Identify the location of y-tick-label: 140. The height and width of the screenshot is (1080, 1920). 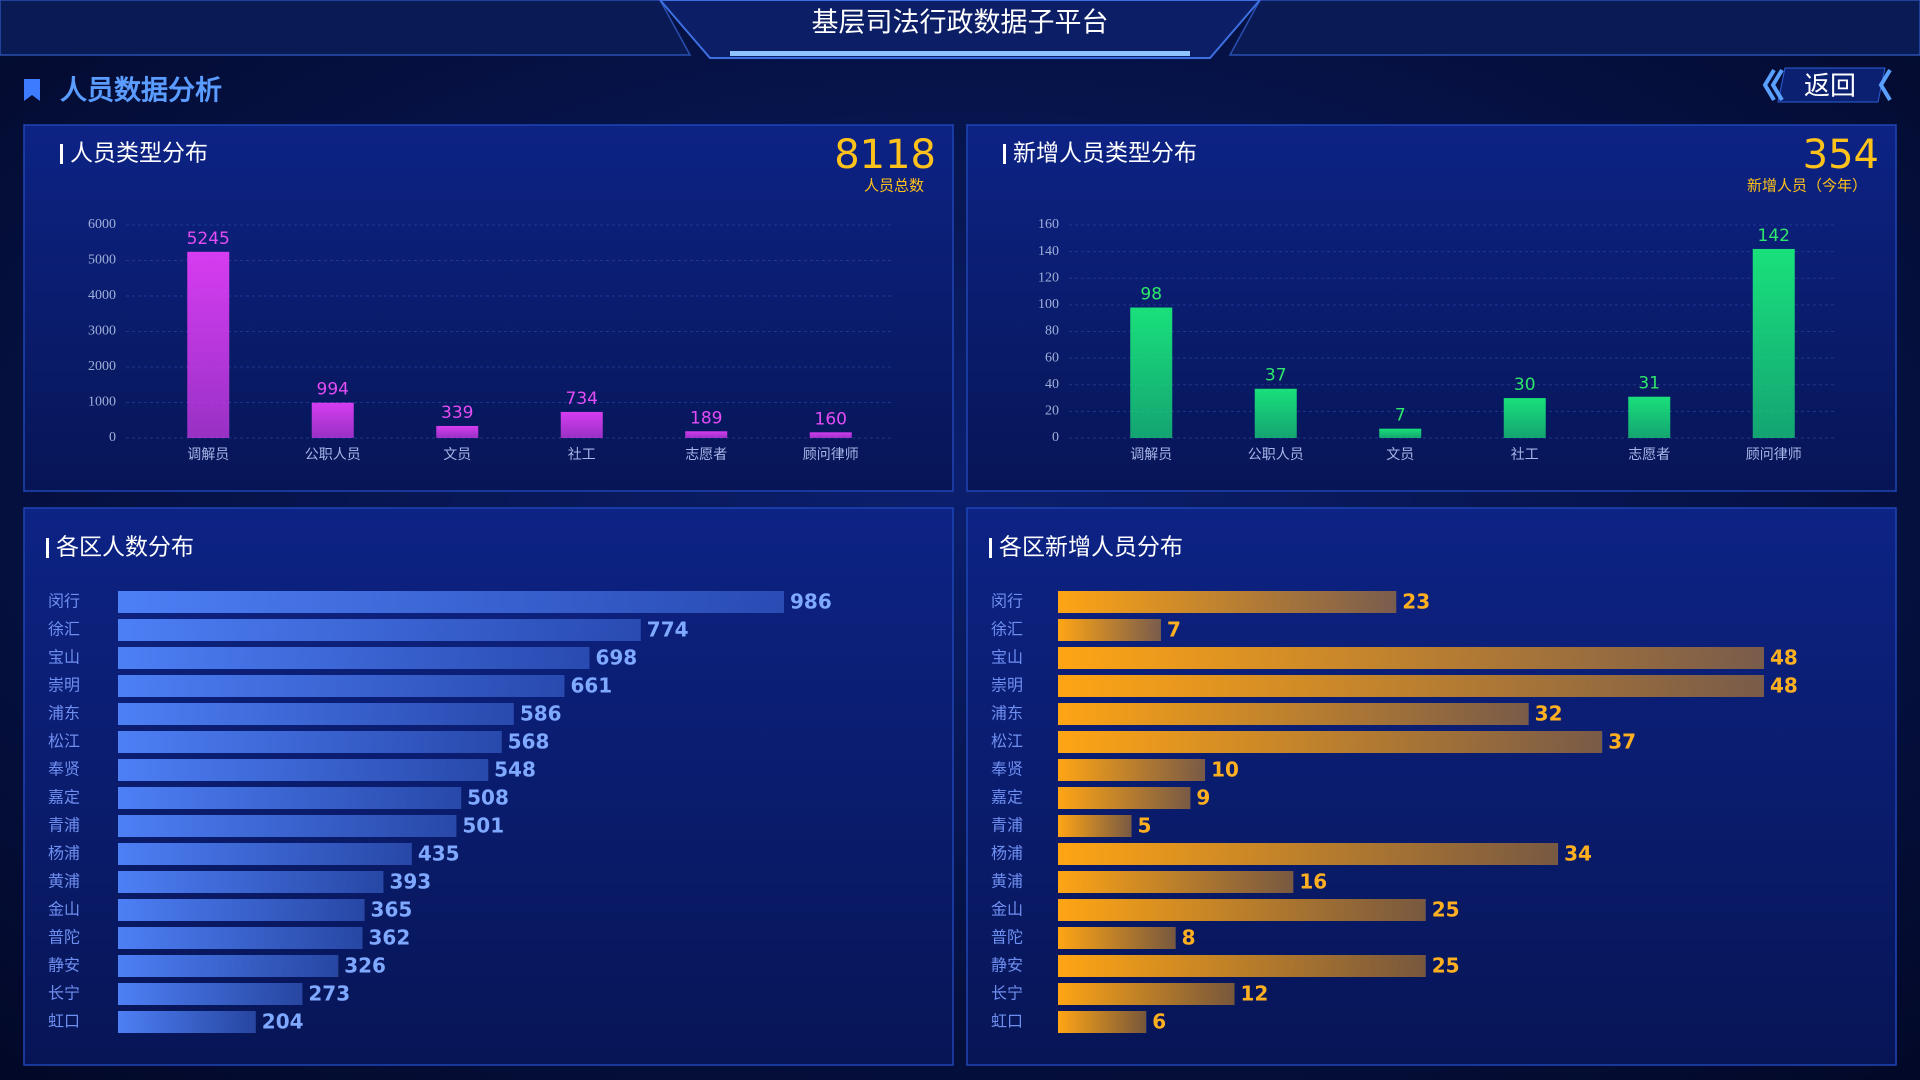
(1048, 251).